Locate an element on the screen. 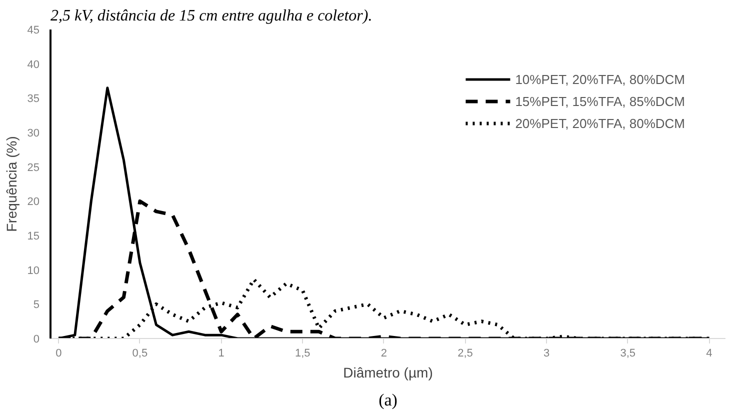  y-tick-label: 35 is located at coordinates (33, 99).